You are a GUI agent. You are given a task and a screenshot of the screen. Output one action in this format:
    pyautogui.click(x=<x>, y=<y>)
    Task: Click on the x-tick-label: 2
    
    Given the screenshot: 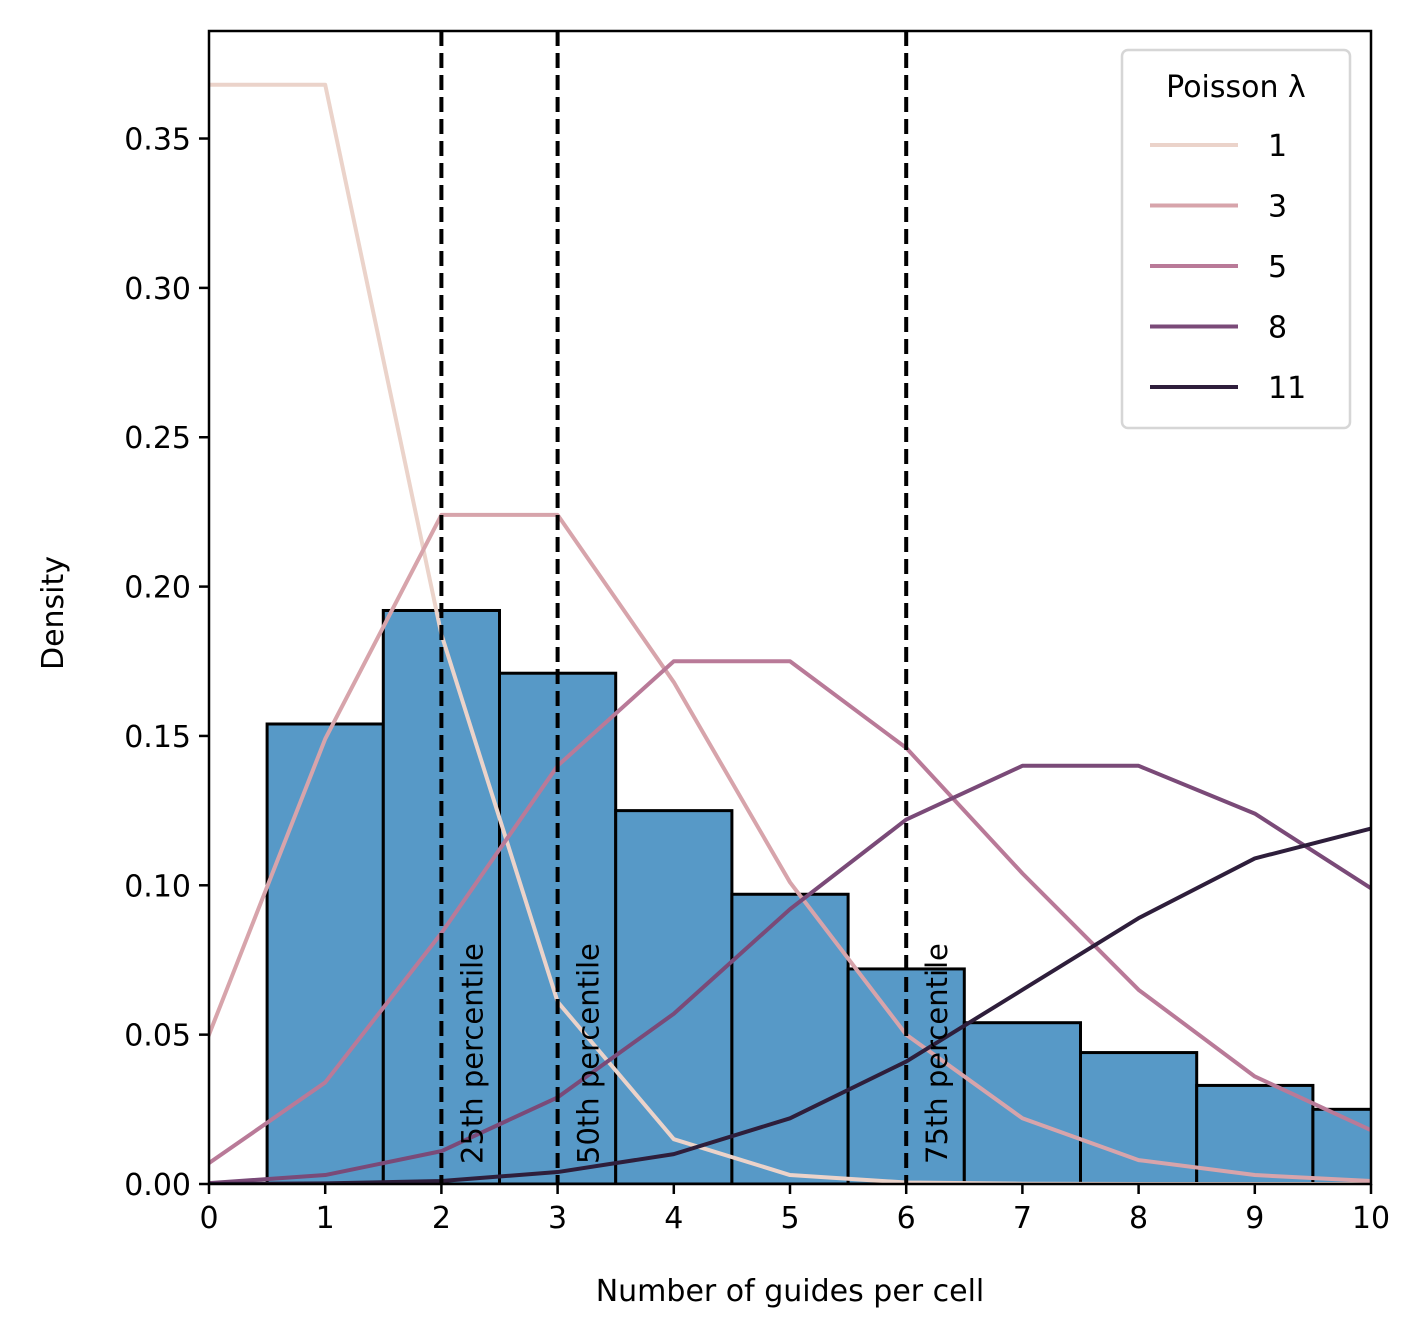 What is the action you would take?
    pyautogui.click(x=441, y=1218)
    